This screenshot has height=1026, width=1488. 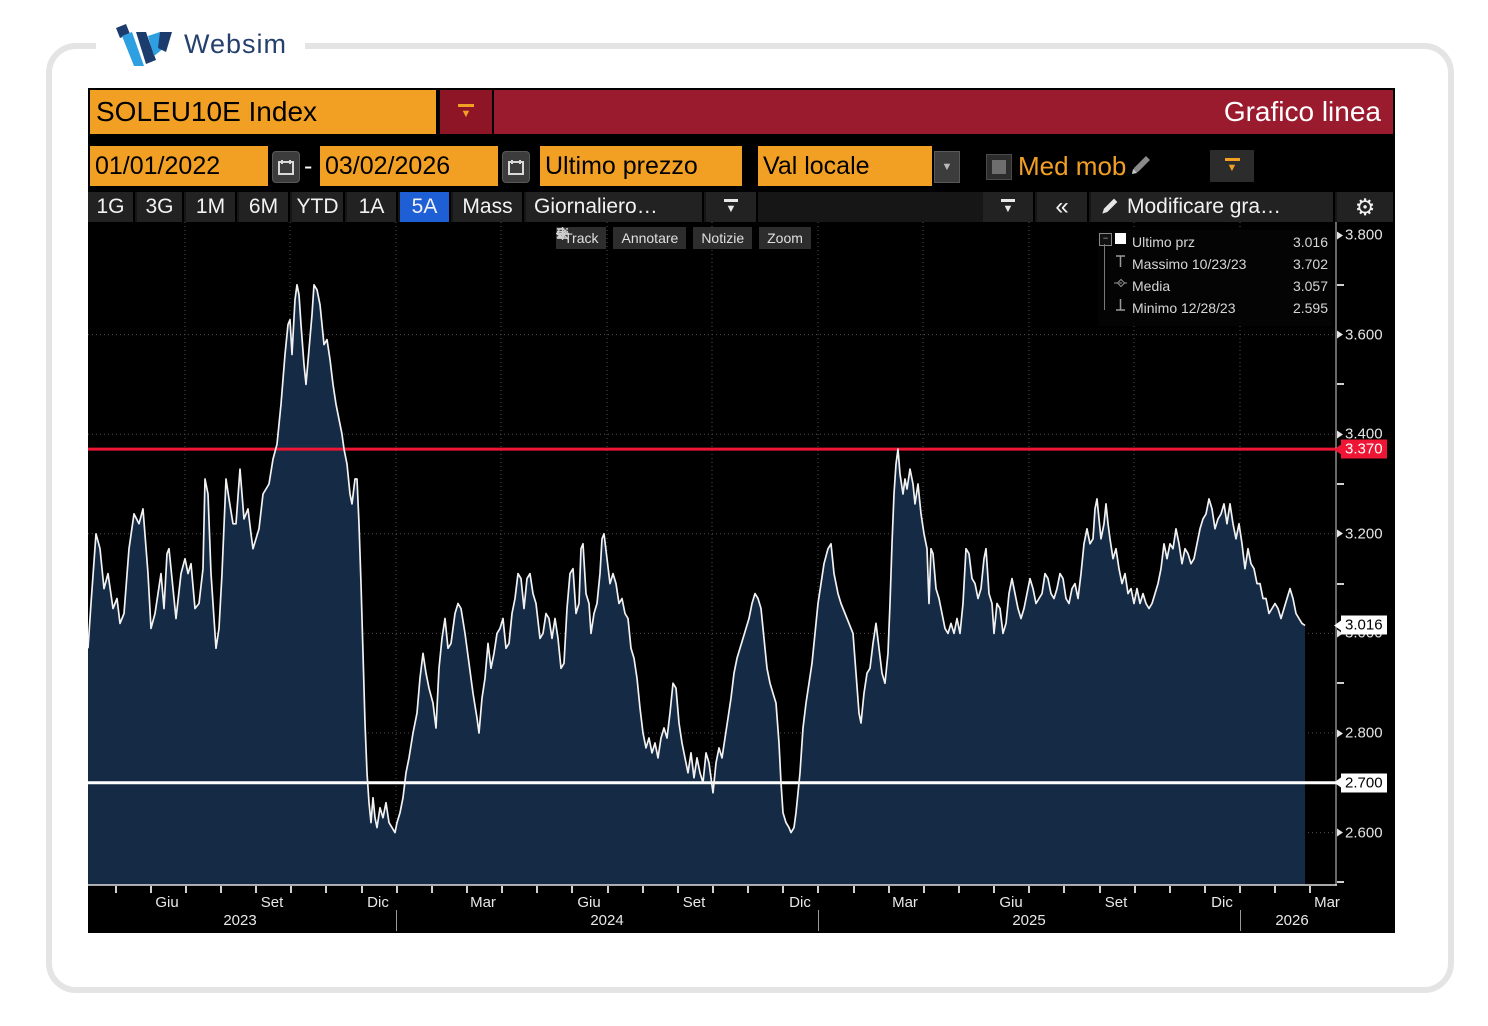 I want to click on med-mob-dropdown-button: ▼, so click(x=1232, y=166).